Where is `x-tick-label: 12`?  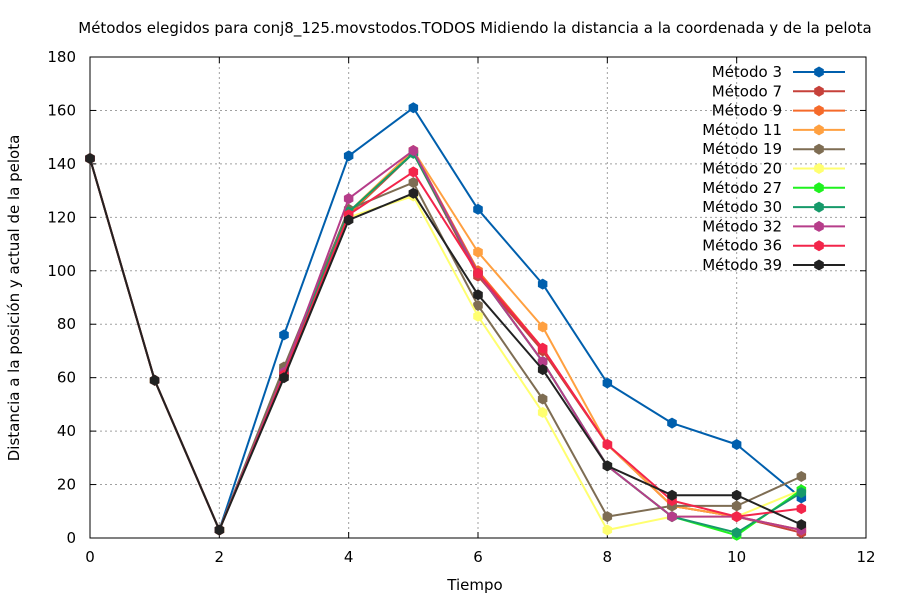
x-tick-label: 12 is located at coordinates (865, 557).